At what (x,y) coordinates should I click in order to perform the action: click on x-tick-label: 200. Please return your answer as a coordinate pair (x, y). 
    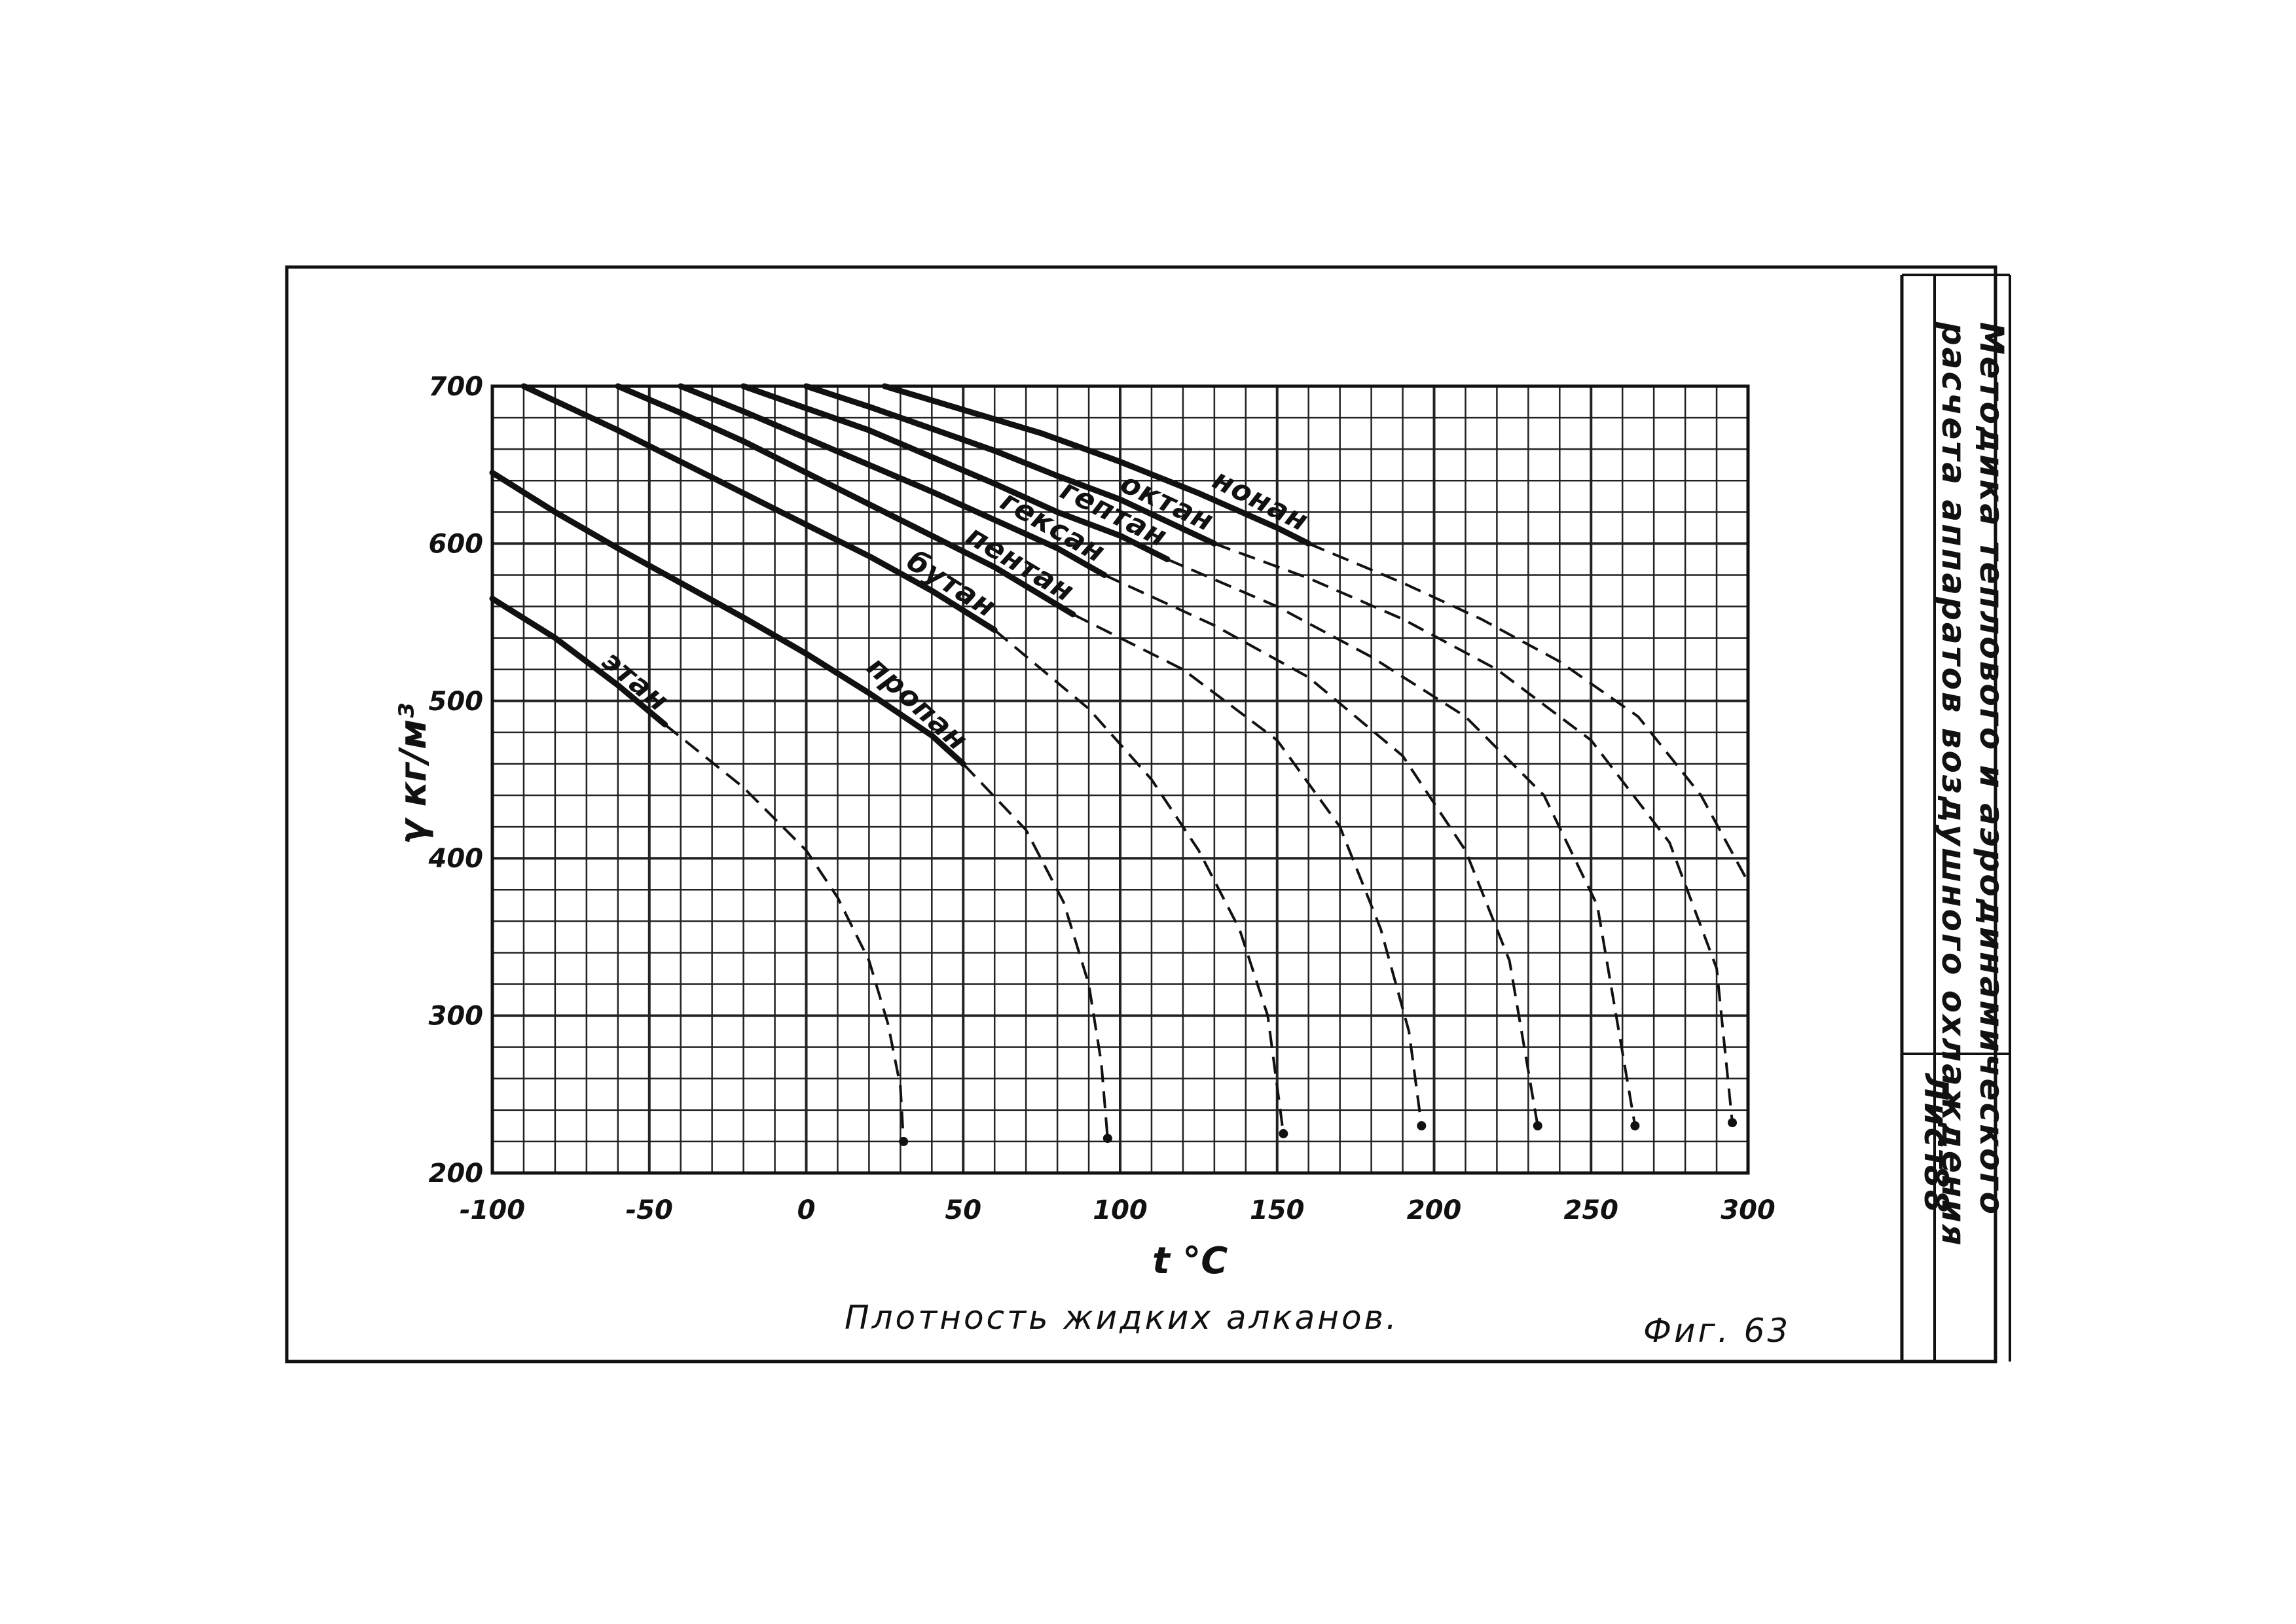
    Looking at the image, I should click on (1434, 1210).